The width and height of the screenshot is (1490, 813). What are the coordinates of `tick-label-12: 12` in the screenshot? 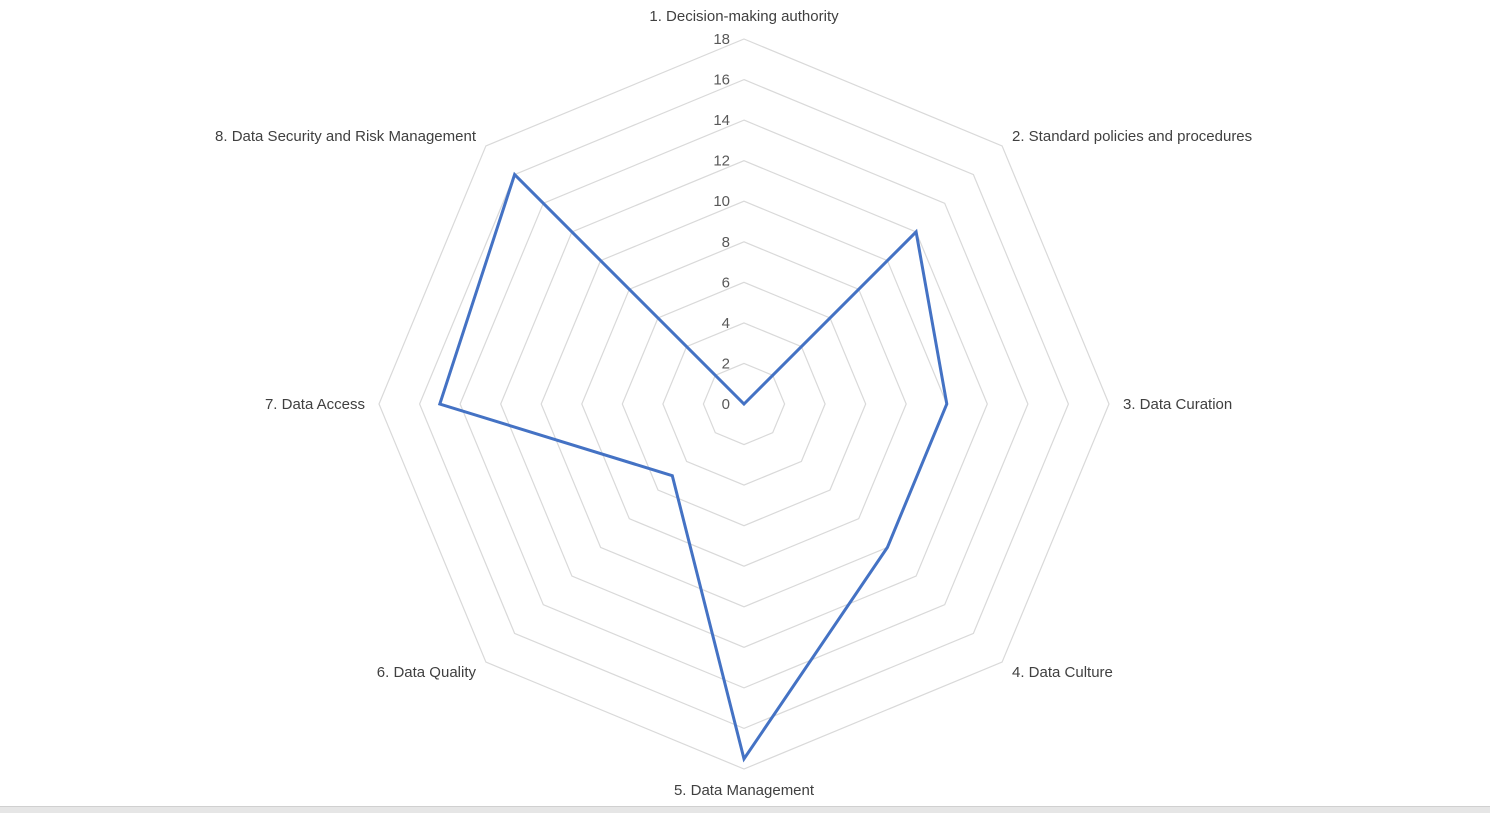 It's located at (721, 161).